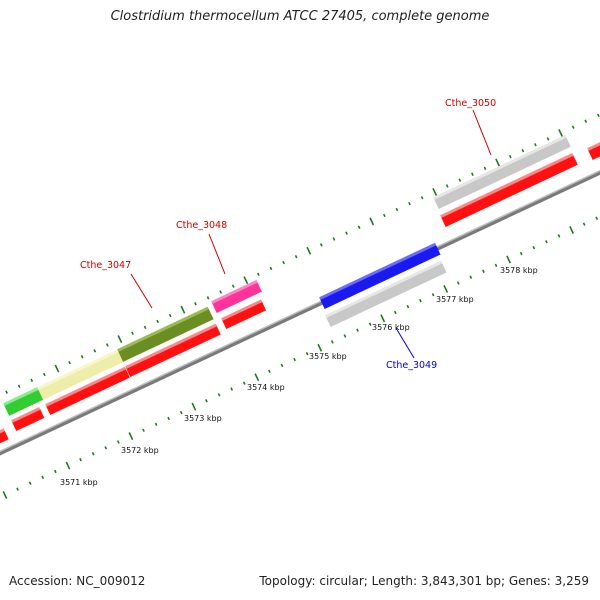 The height and width of the screenshot is (600, 600). I want to click on accession-text: Accession: NC_009012, so click(77, 581).